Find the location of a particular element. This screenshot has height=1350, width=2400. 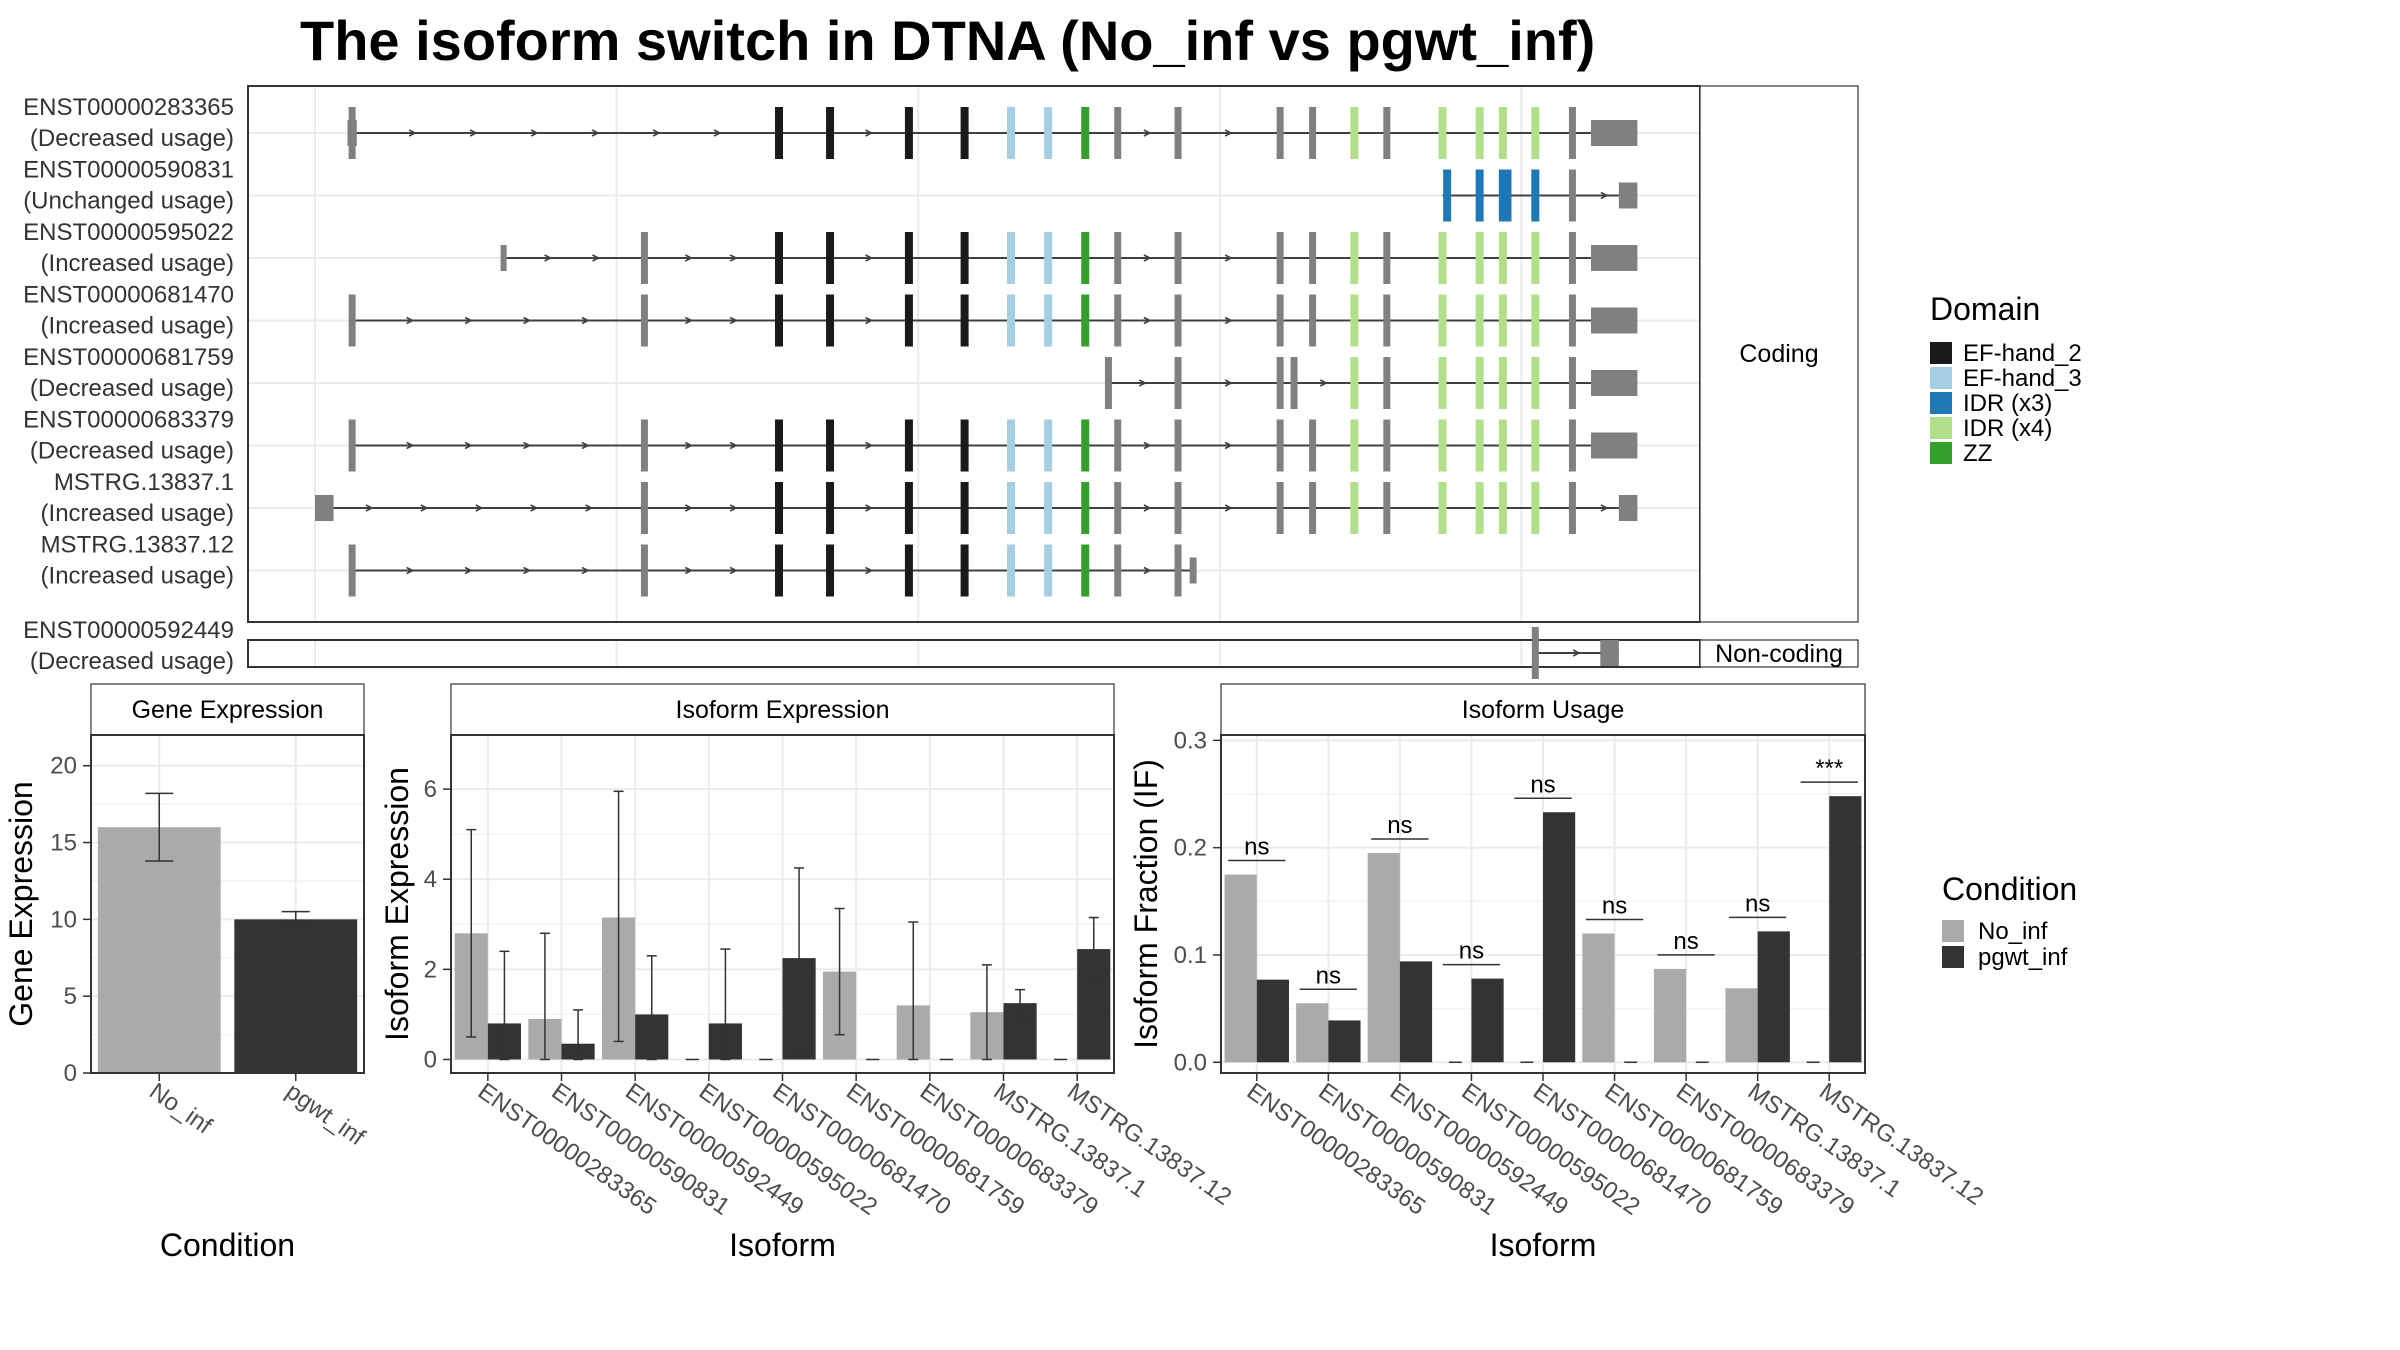

x-axis-title: Isoform is located at coordinates (782, 1245).